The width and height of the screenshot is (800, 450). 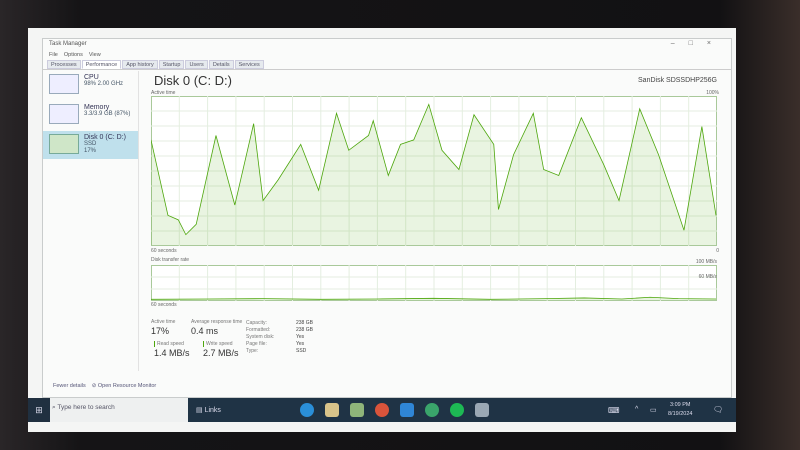 I want to click on spotify-icon, so click(x=457, y=410).